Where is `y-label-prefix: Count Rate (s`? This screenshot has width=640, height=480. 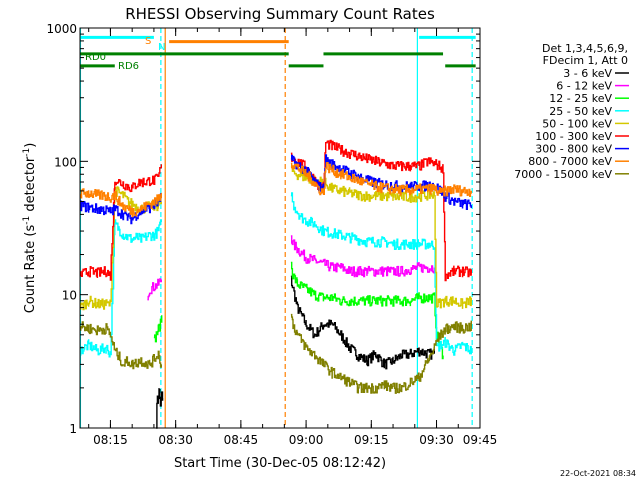 y-label-prefix: Count Rate (s is located at coordinates (30, 269).